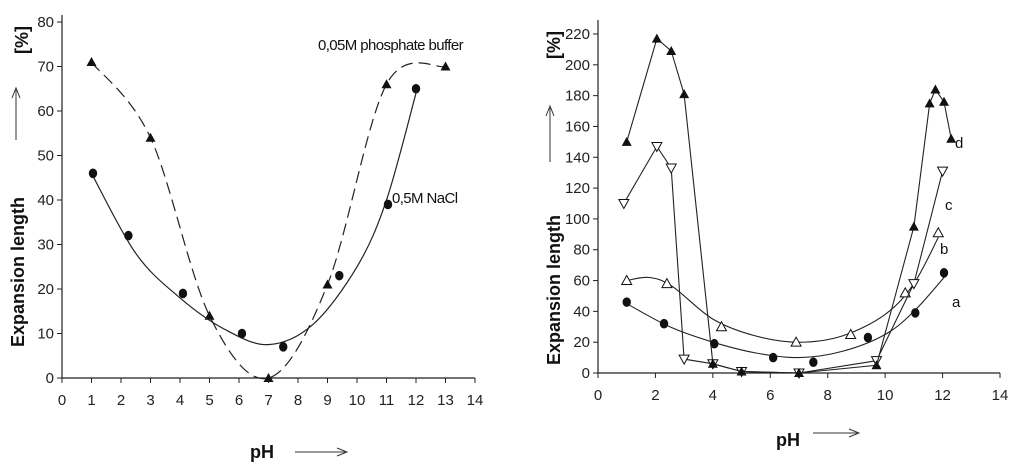  What do you see at coordinates (788, 440) in the screenshot?
I see `right-x-axis-title: pH` at bounding box center [788, 440].